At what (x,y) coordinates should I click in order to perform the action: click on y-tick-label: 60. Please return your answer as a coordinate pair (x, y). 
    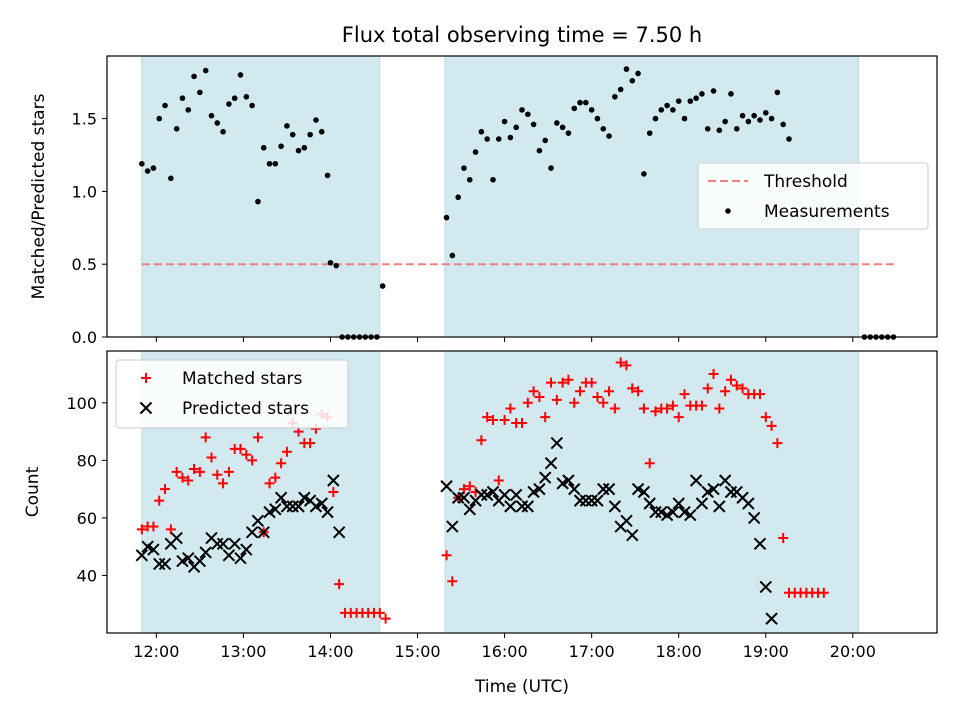
    Looking at the image, I should click on (87, 518).